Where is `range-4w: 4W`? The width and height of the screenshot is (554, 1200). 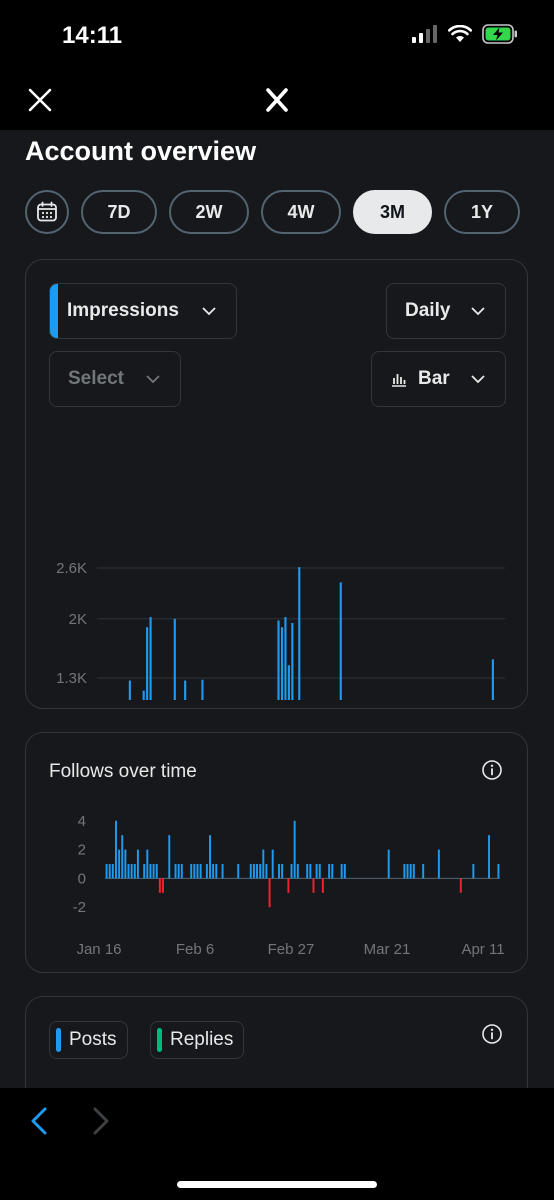 range-4w: 4W is located at coordinates (301, 212).